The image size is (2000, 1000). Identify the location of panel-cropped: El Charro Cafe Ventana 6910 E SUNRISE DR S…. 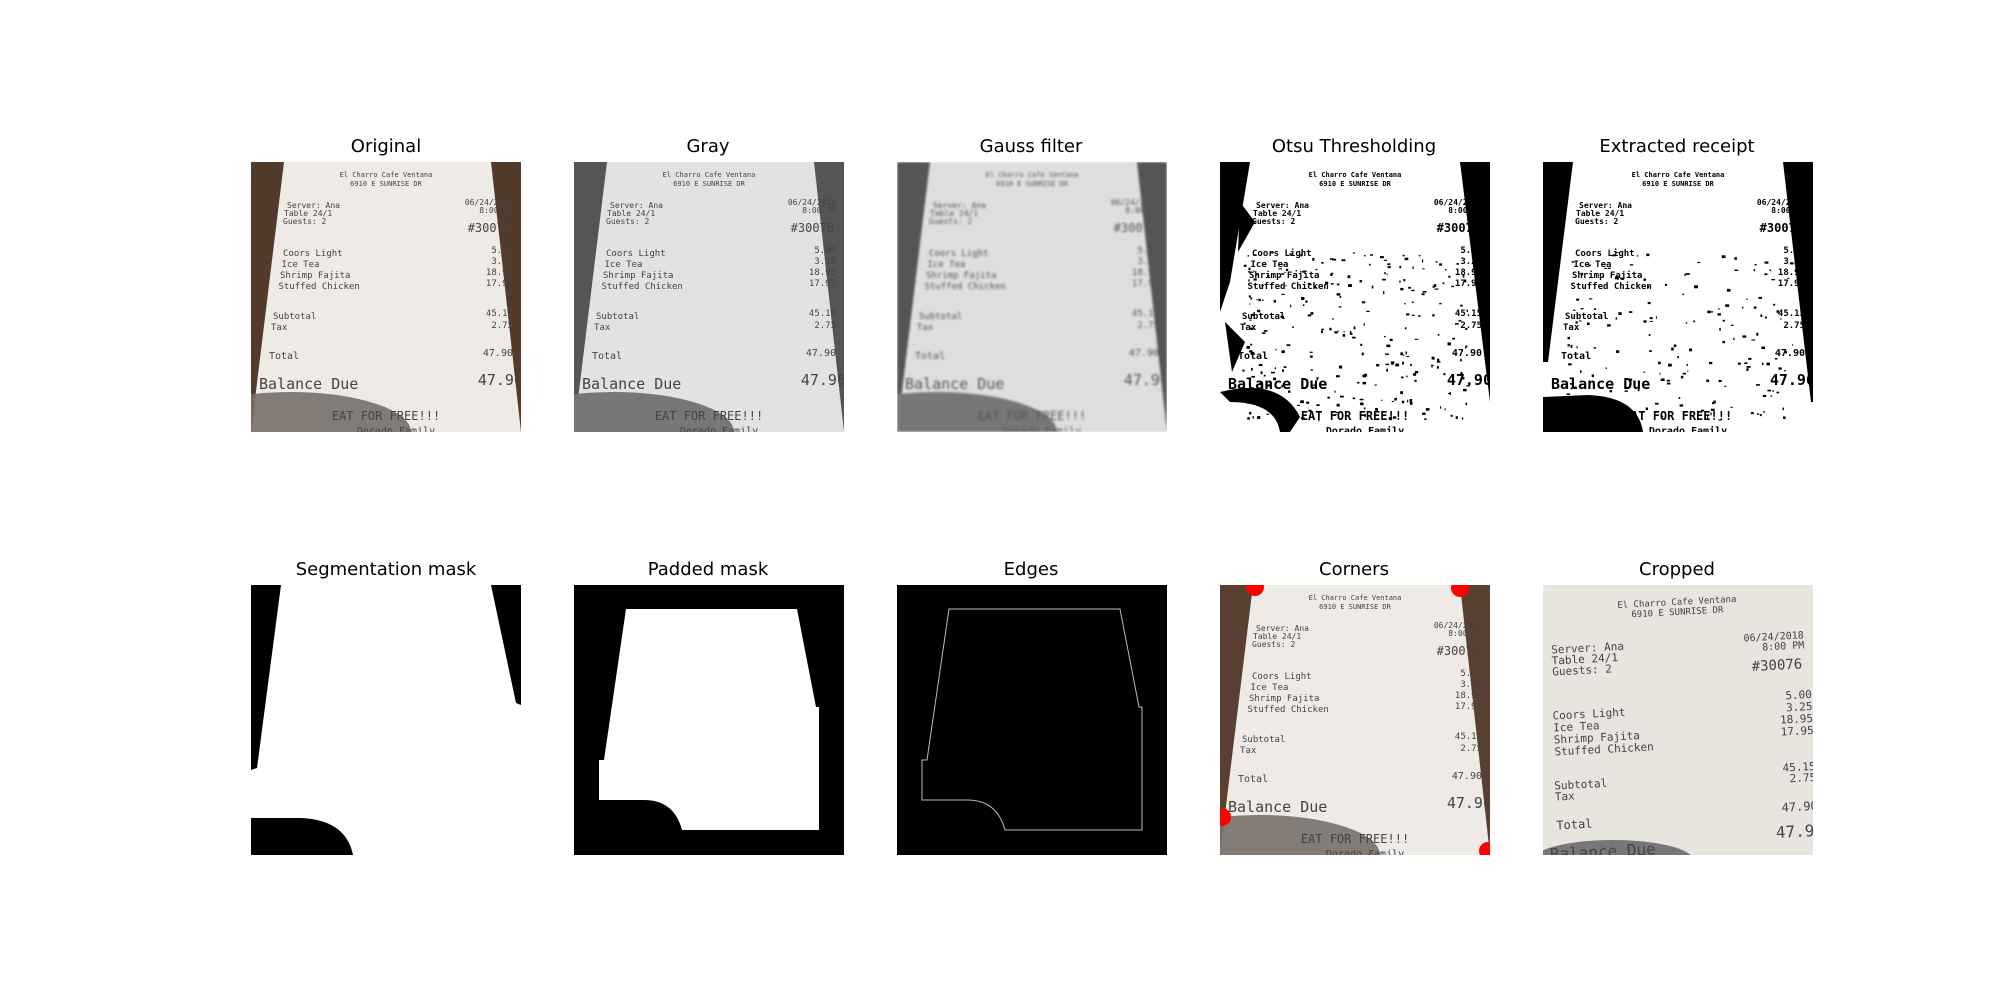
(1678, 720).